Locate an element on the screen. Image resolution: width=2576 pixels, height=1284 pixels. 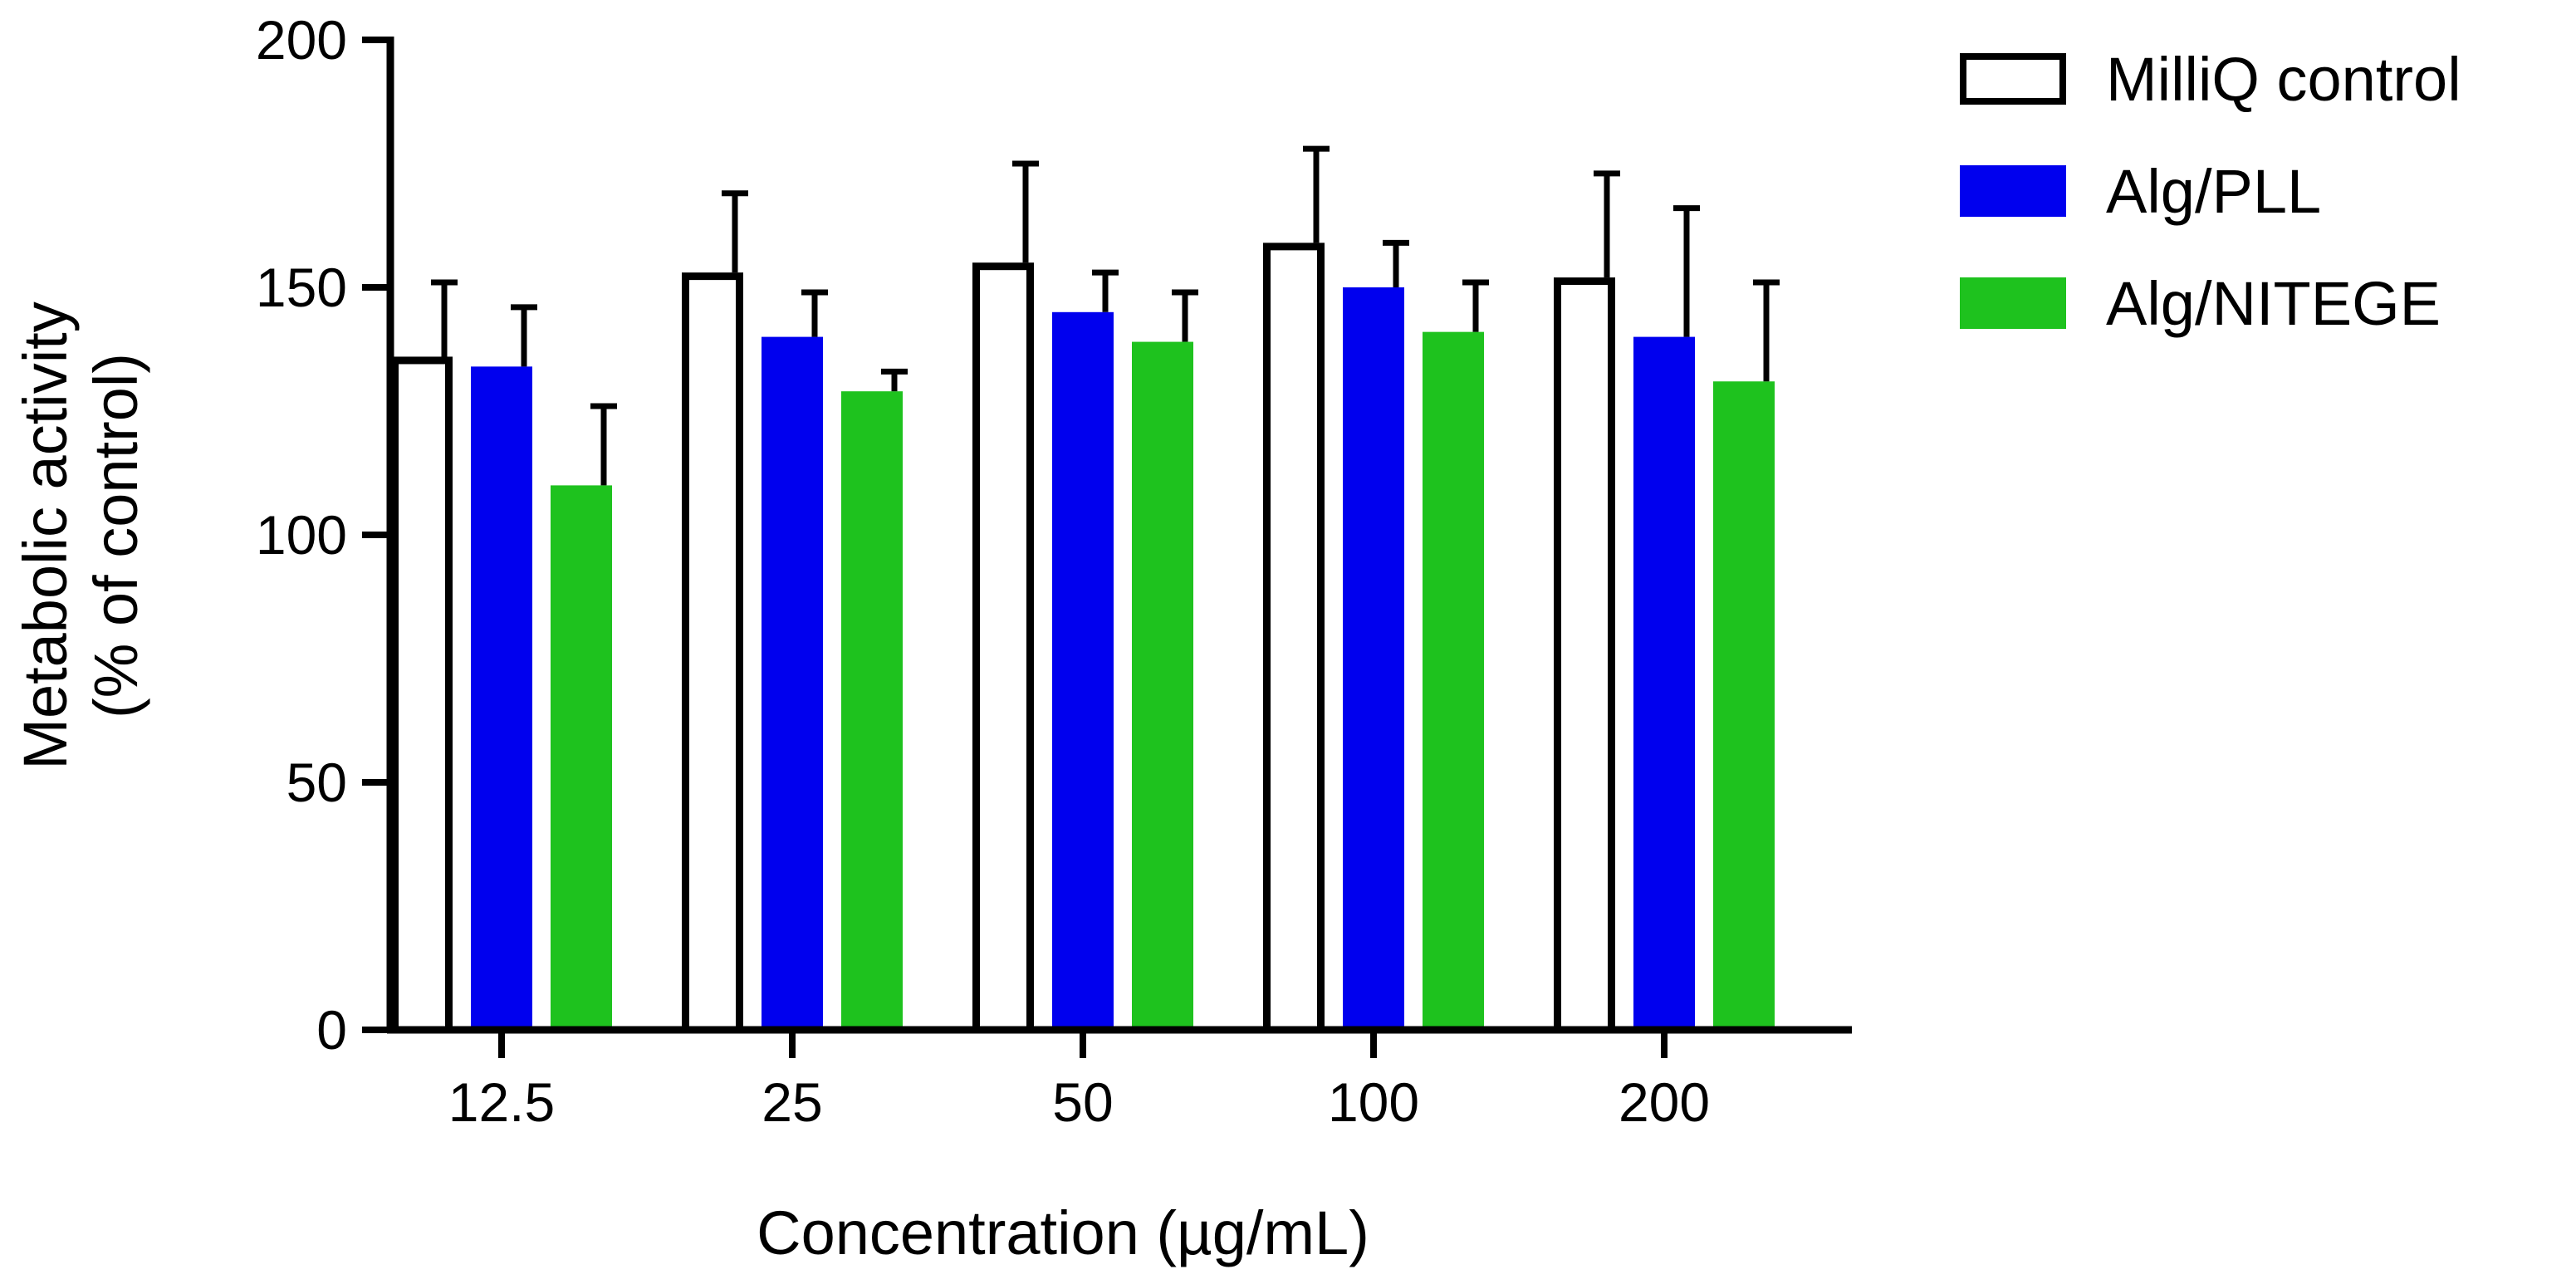
legend-label: Alg/PLL is located at coordinates (2213, 191).